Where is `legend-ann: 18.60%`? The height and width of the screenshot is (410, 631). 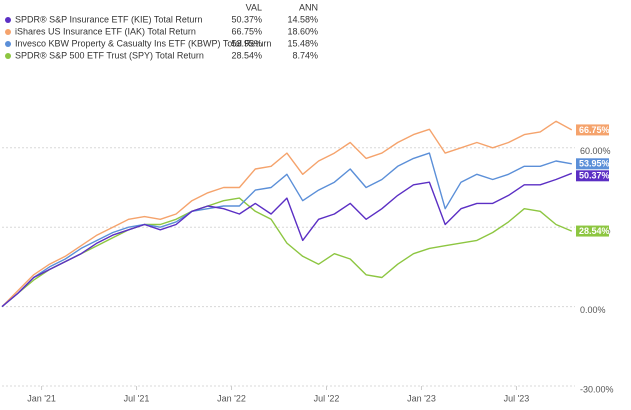 legend-ann: 18.60% is located at coordinates (302, 31).